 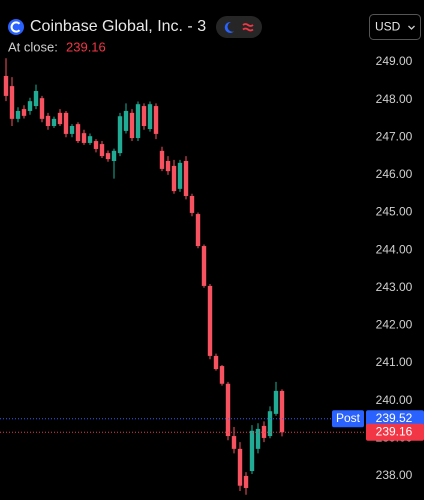 What do you see at coordinates (394, 400) in the screenshot?
I see `y-tick-label: 240.00` at bounding box center [394, 400].